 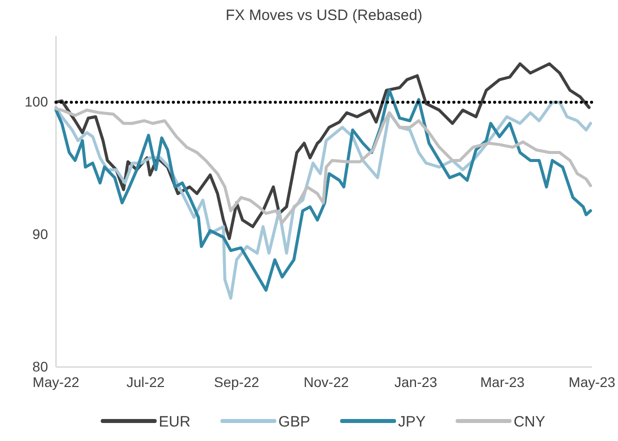 I want to click on x-tick-label: May-22, so click(x=56, y=382).